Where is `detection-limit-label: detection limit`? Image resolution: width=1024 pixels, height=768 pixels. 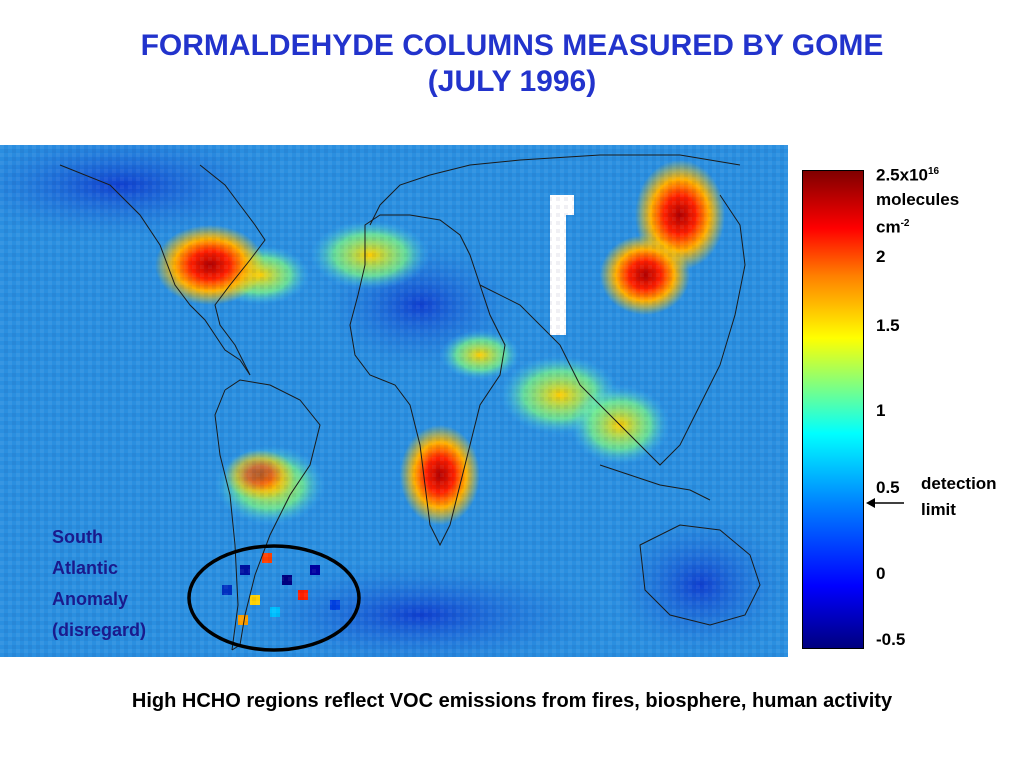 detection-limit-label: detection limit is located at coordinates (959, 497).